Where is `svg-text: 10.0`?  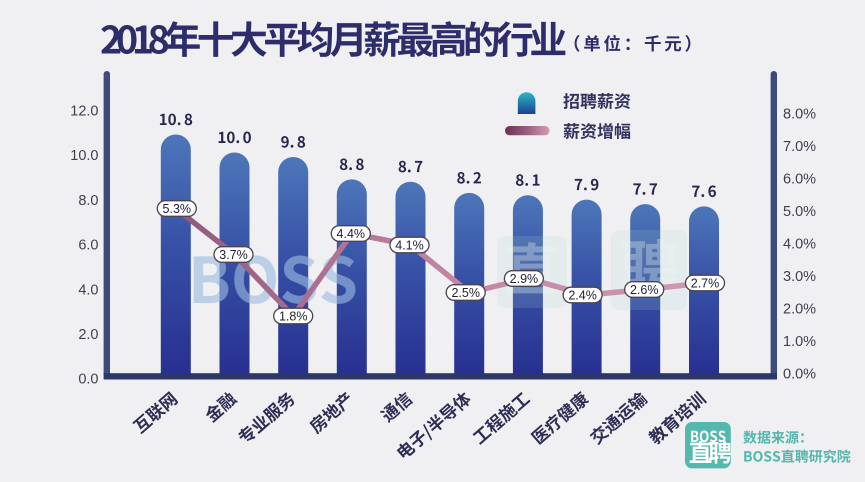 svg-text: 10.0 is located at coordinates (84, 156).